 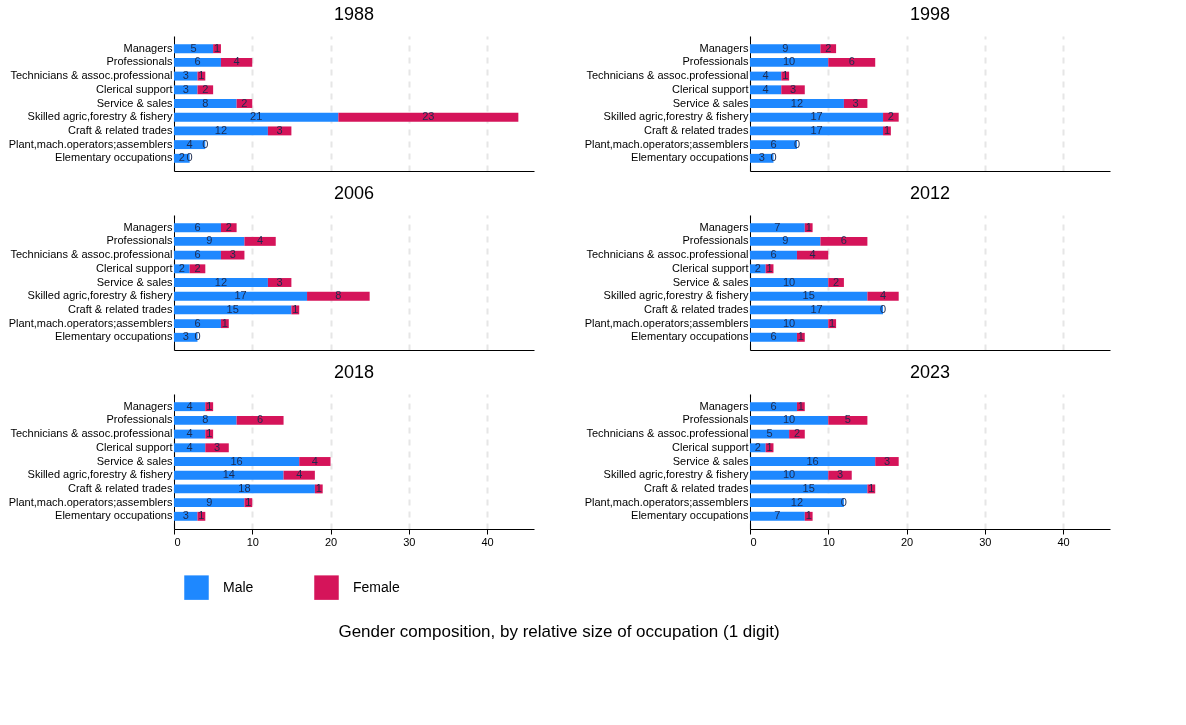 What do you see at coordinates (376, 586) in the screenshot?
I see `legend-label: Female` at bounding box center [376, 586].